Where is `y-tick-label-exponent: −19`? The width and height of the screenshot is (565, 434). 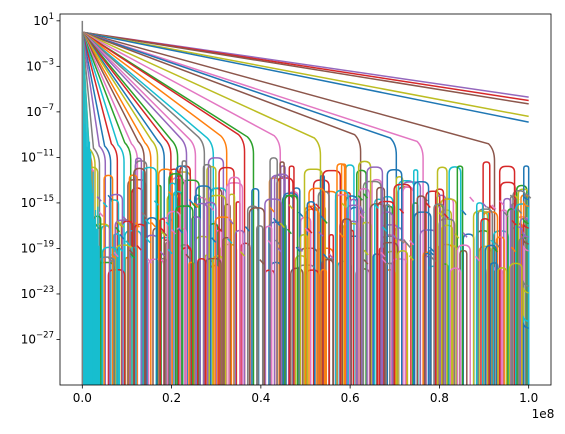
y-tick-label-exponent: −19 is located at coordinates (45, 244).